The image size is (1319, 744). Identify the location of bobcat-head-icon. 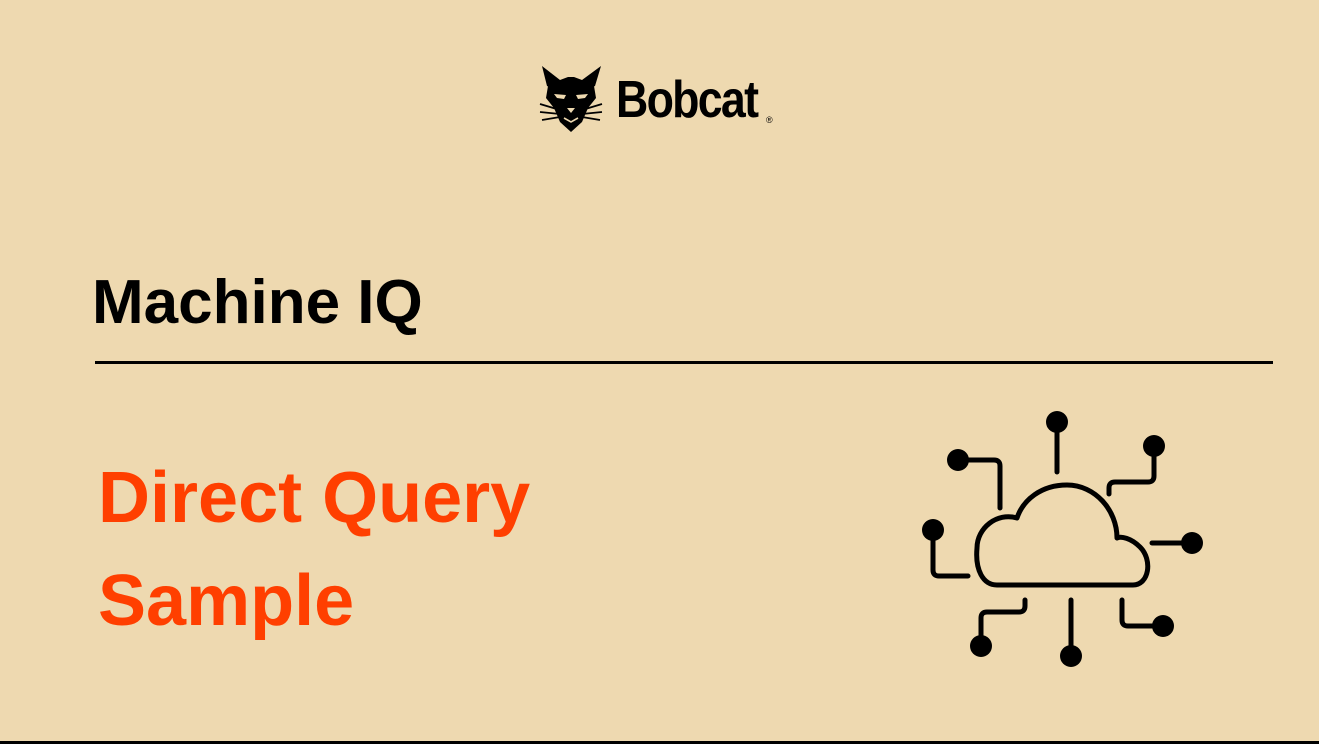
(571, 99).